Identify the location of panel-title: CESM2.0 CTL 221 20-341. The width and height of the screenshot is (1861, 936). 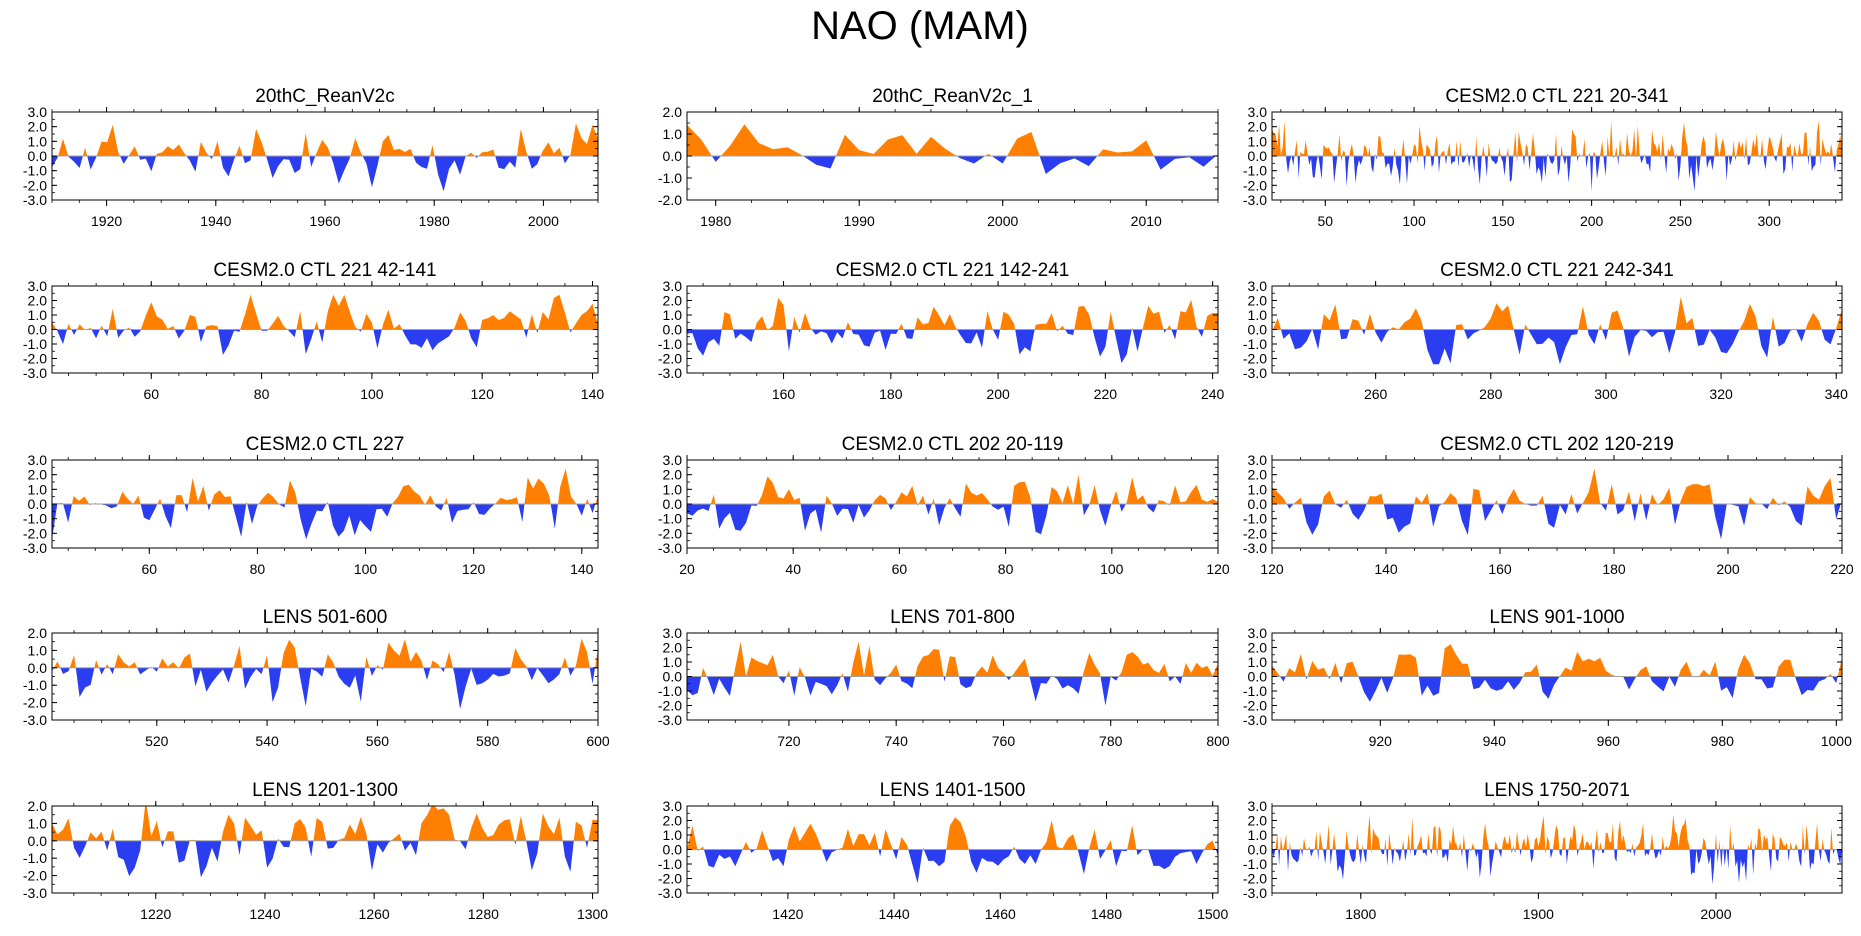
(1556, 96).